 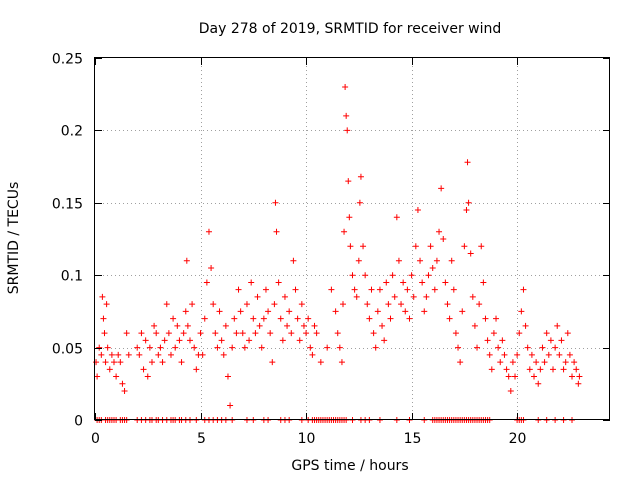 What do you see at coordinates (349, 466) in the screenshot?
I see `x-axis-label: GPS time / hours` at bounding box center [349, 466].